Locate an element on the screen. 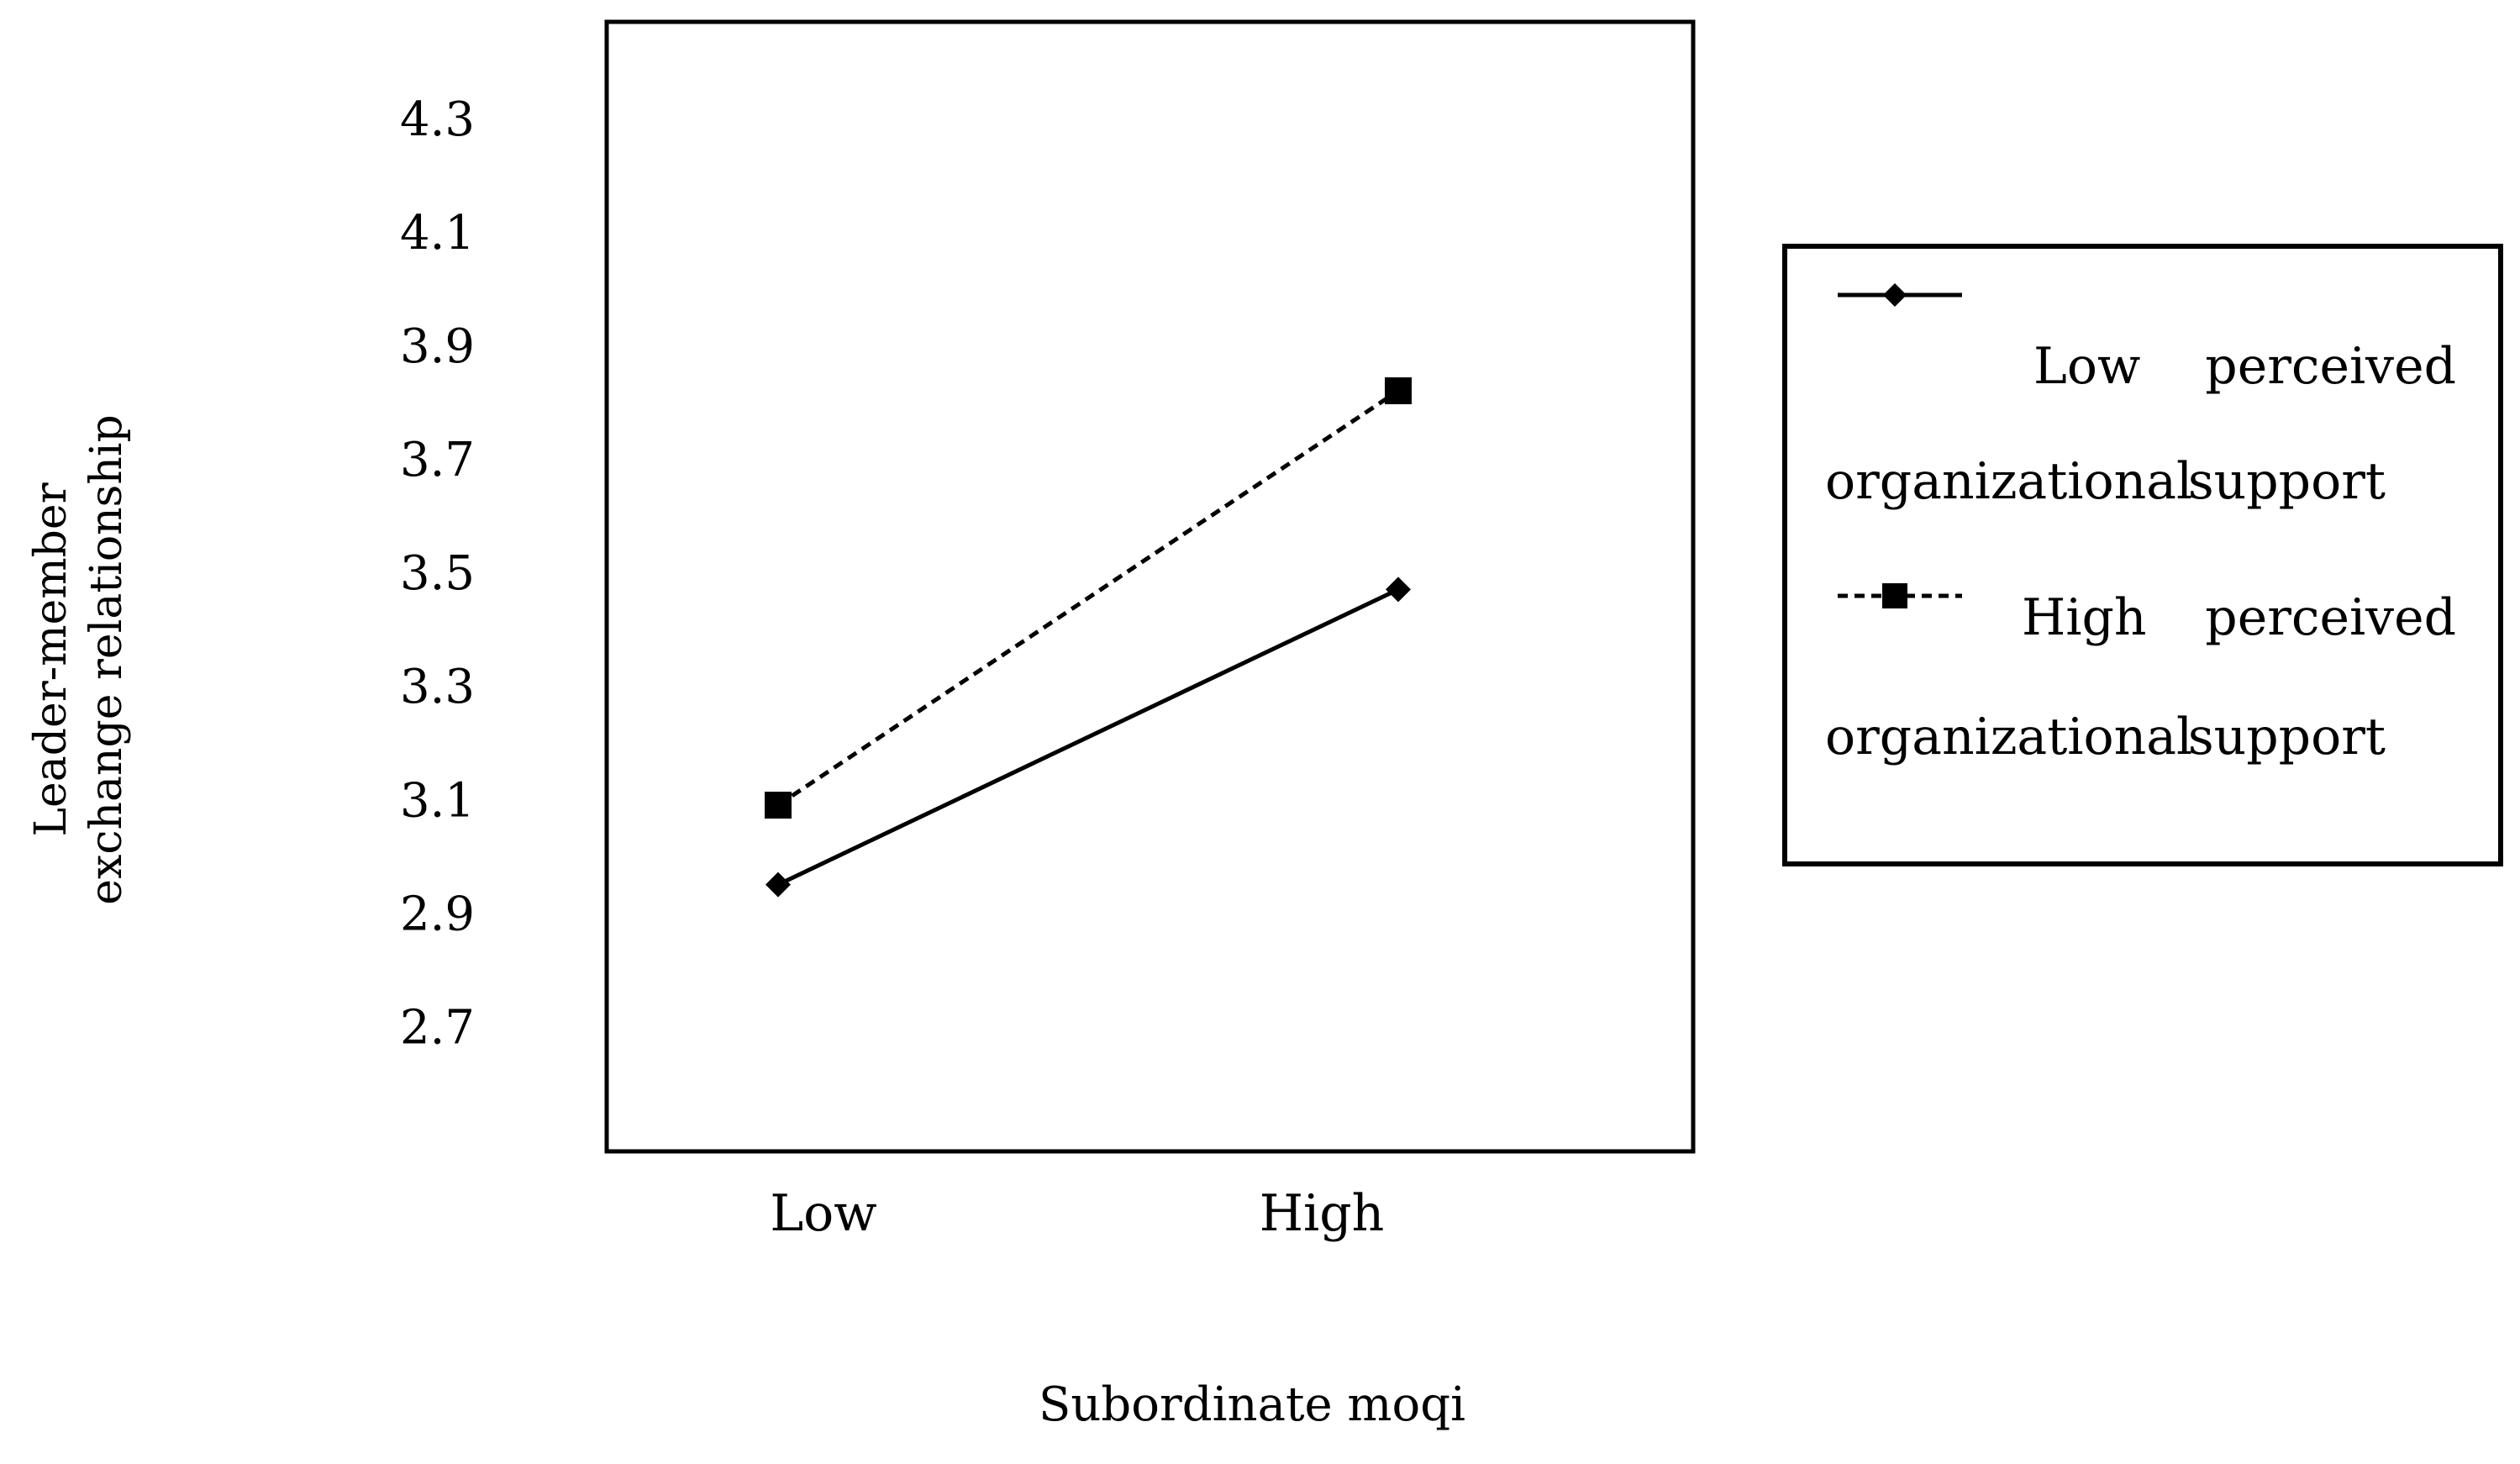 This screenshot has width=2520, height=1464. y-axis-label: Leader-member exchange relationship is located at coordinates (79, 659).